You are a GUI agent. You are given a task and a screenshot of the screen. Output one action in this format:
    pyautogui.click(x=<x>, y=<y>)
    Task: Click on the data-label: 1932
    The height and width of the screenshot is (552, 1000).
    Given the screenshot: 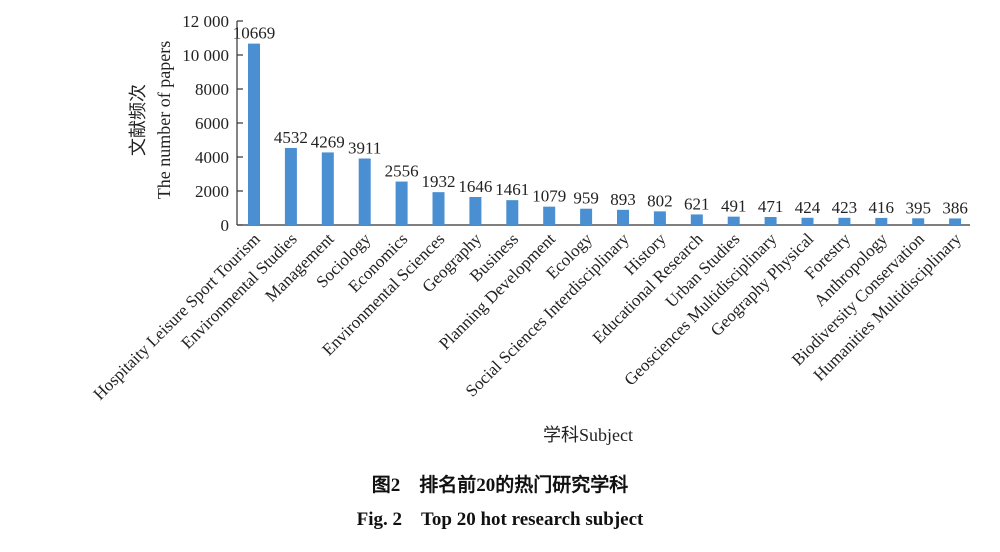 What is the action you would take?
    pyautogui.click(x=439, y=181)
    